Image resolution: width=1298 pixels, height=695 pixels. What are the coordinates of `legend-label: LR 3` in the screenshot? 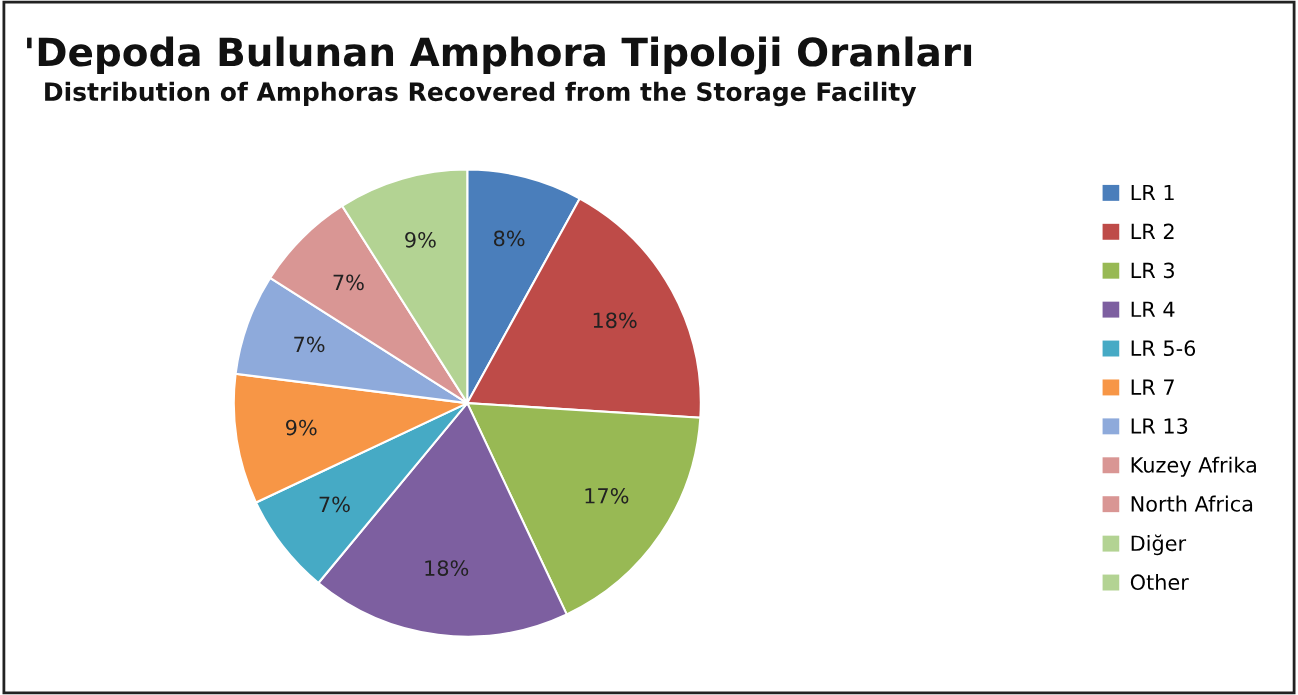 It's located at (1152, 270).